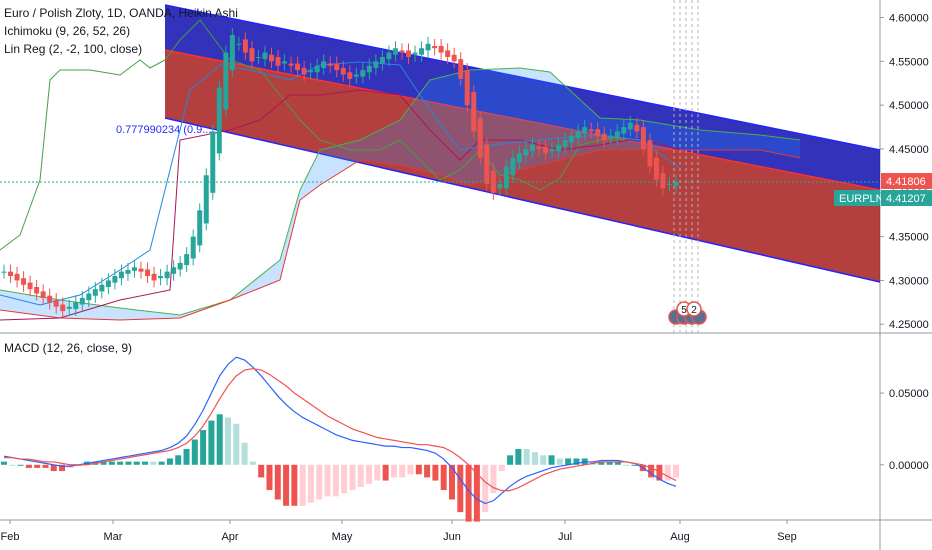 The width and height of the screenshot is (932, 550). Describe the element at coordinates (340, 468) in the screenshot. I see `macd-histogram` at that location.